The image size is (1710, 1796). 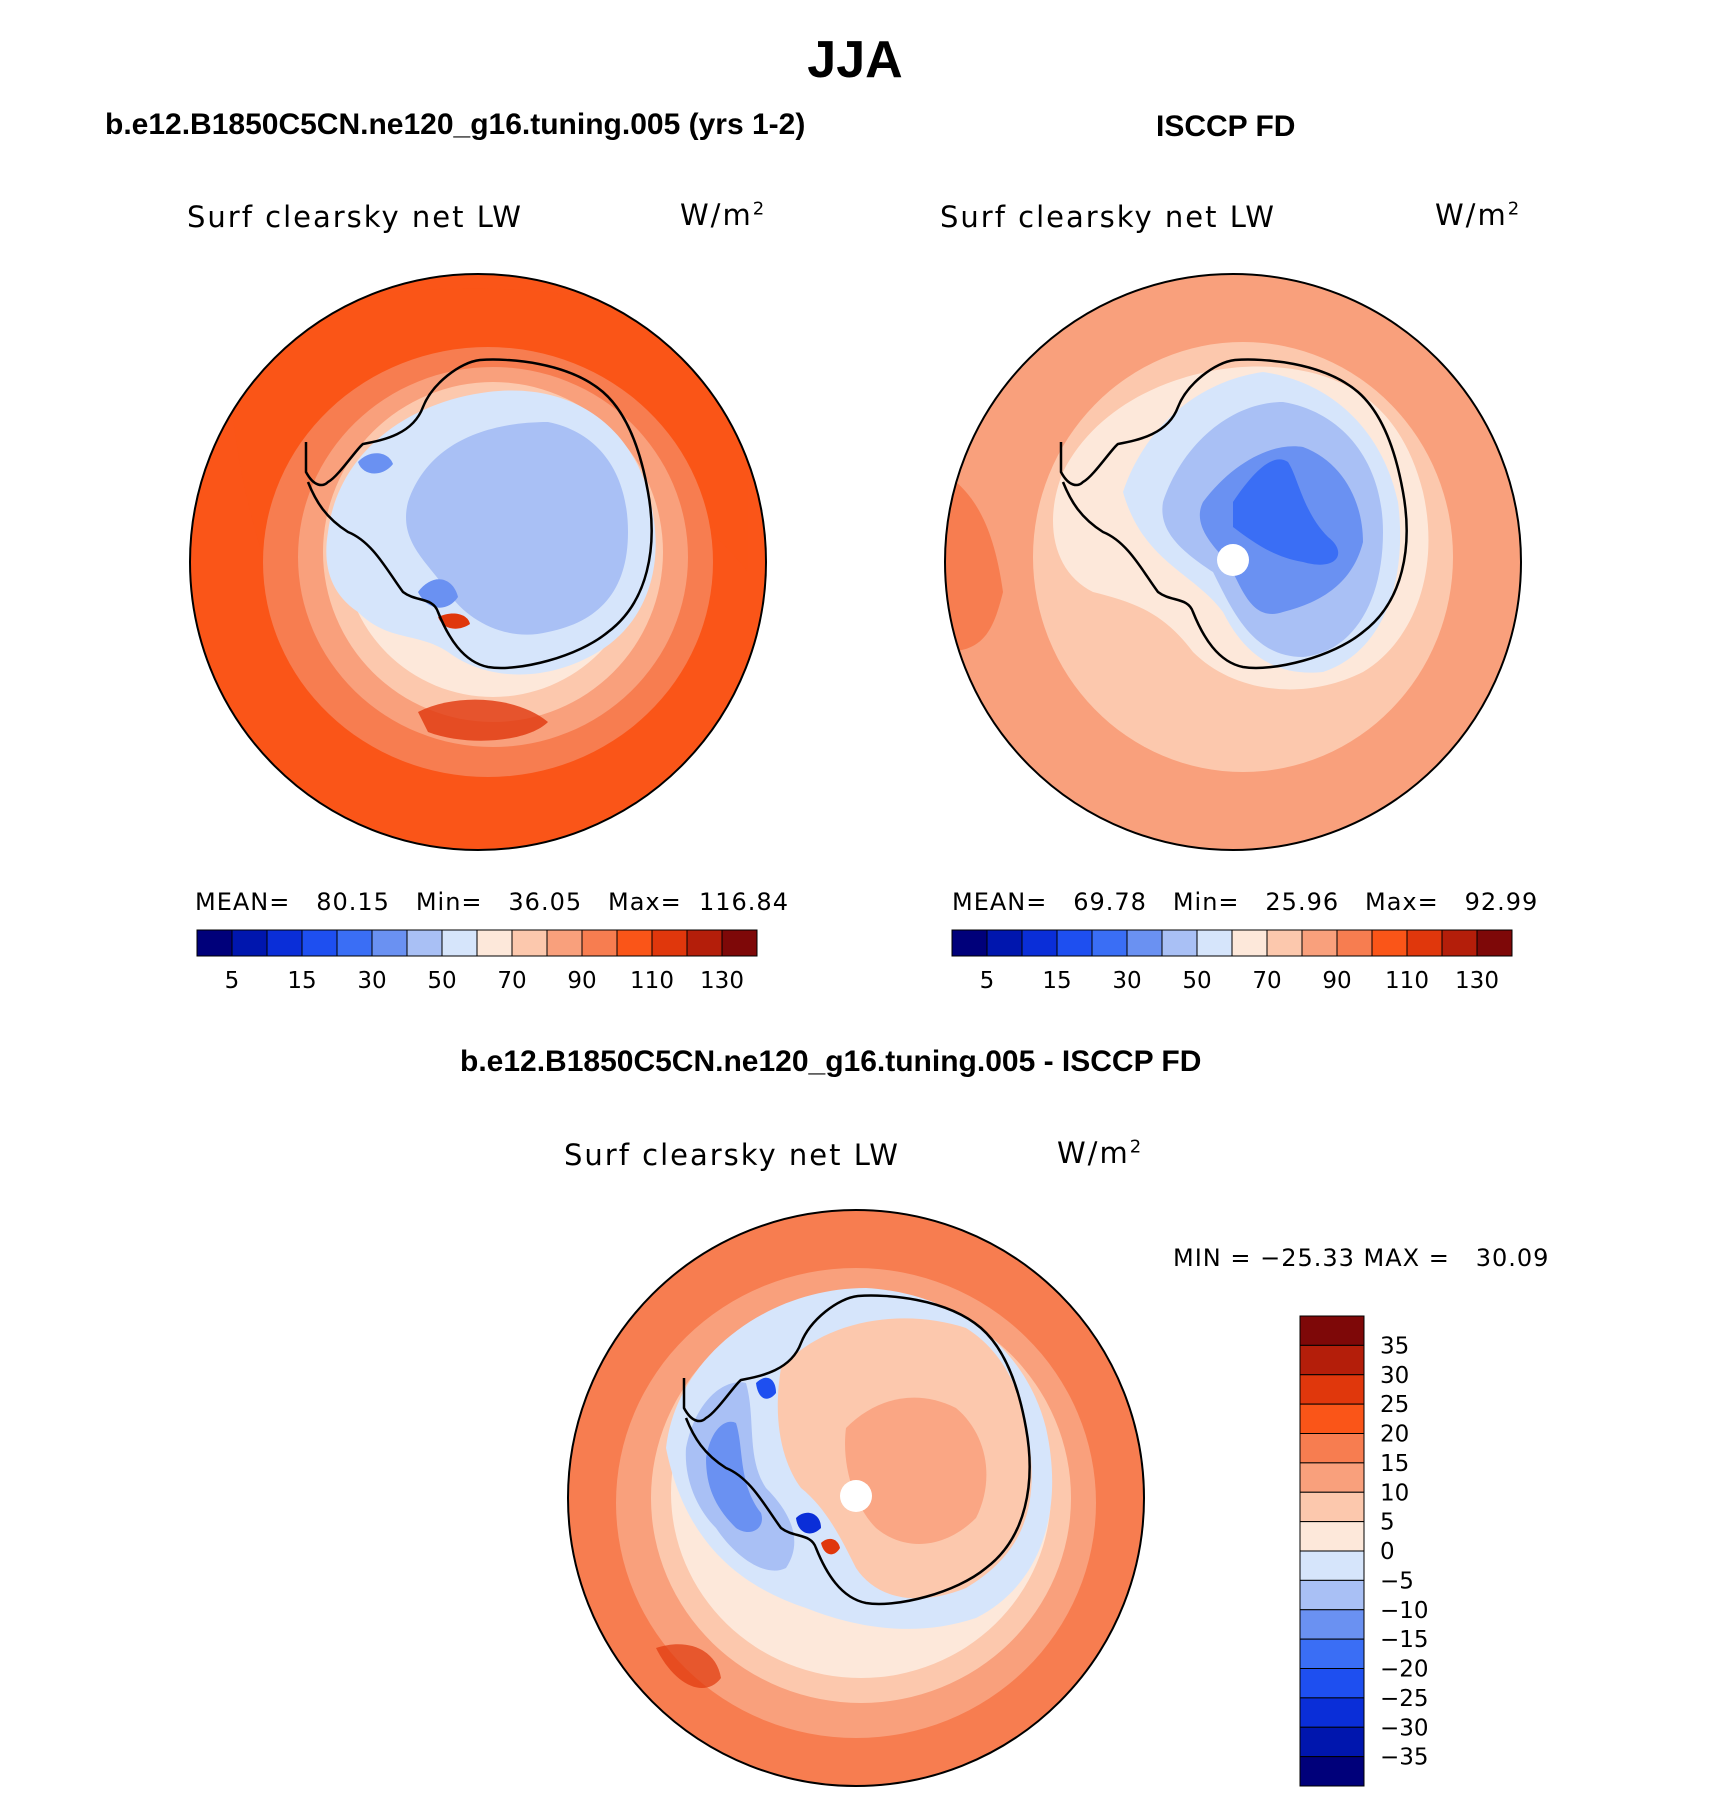 What do you see at coordinates (732, 1155) in the screenshot?
I see `diff-variable-label: Surf clearsky net LW` at bounding box center [732, 1155].